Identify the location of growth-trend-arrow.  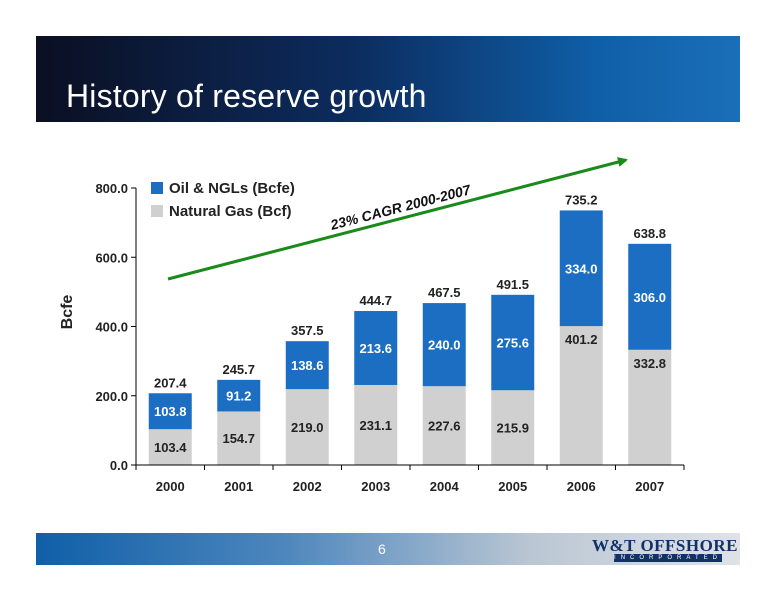
(397, 219).